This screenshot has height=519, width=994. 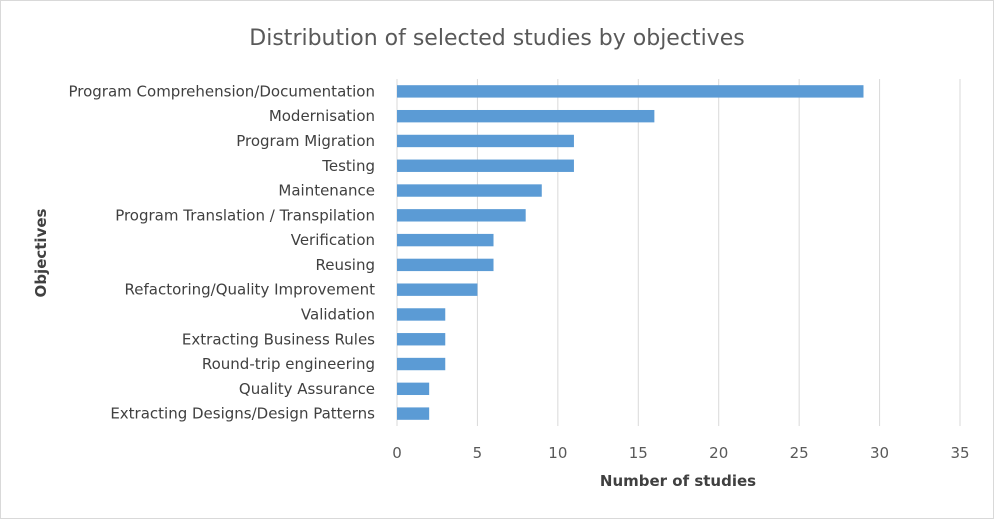 I want to click on category-label: Verification, so click(x=333, y=240).